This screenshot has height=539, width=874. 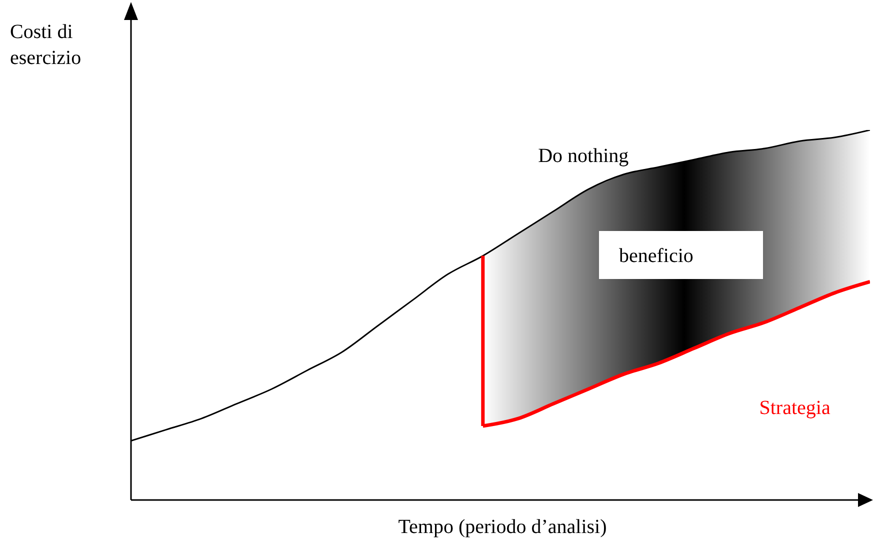 What do you see at coordinates (656, 256) in the screenshot?
I see `annotation: beneficio` at bounding box center [656, 256].